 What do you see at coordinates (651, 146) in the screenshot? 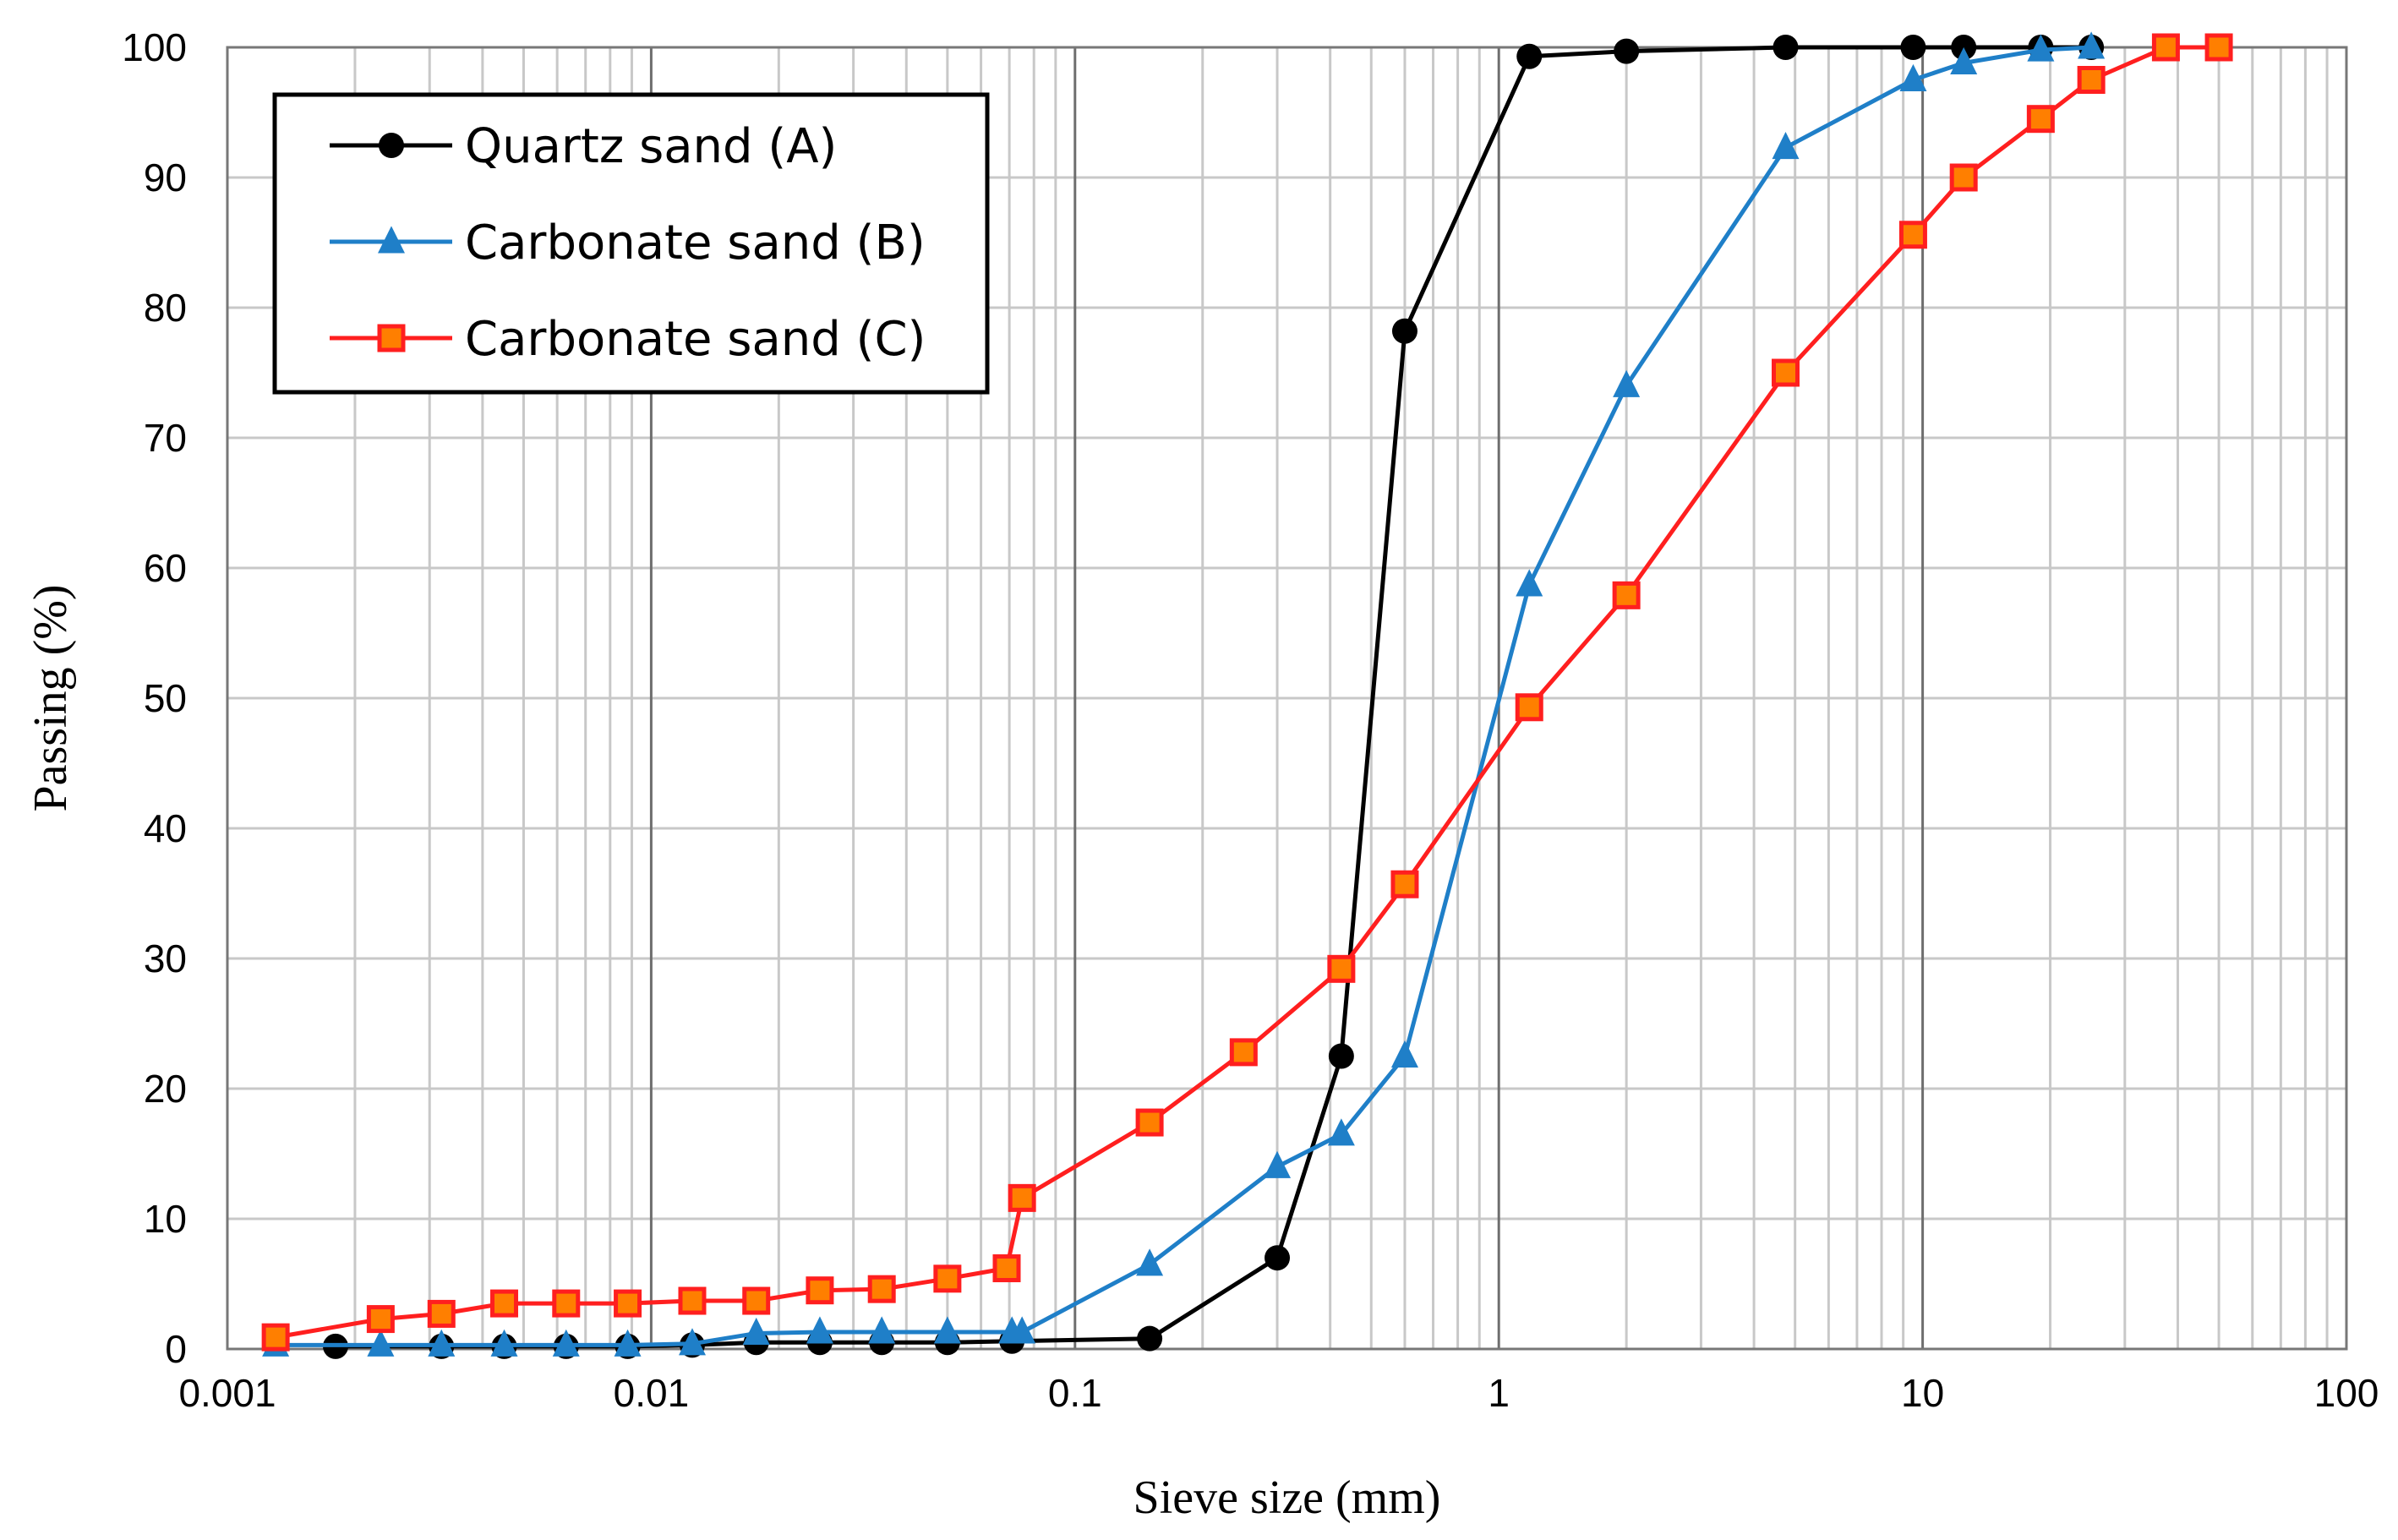
I see `legend-label: Quartz sand (A)` at bounding box center [651, 146].